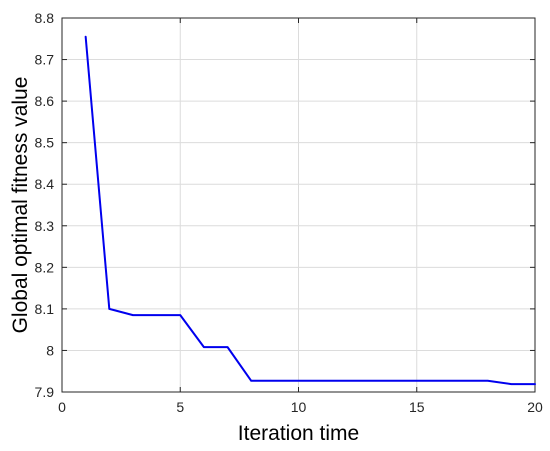  Describe the element at coordinates (45, 392) in the screenshot. I see `y-tick-label: 7.9` at that location.